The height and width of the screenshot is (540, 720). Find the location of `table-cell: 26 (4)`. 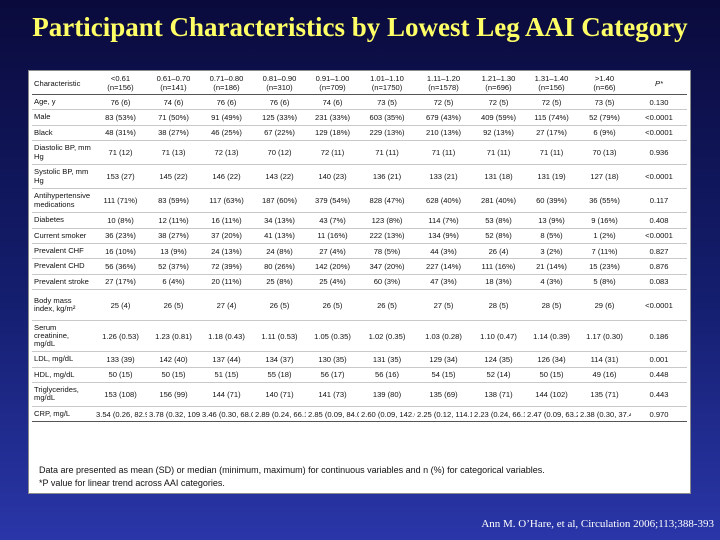

table-cell: 26 (4) is located at coordinates (498, 251).